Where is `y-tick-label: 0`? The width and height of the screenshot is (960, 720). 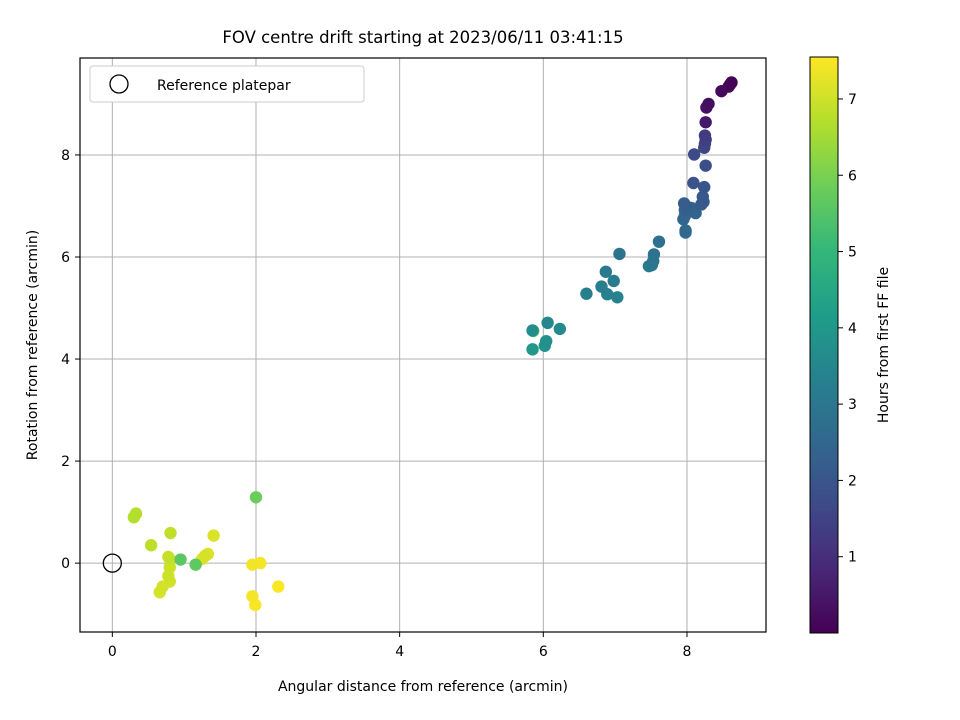 y-tick-label: 0 is located at coordinates (65, 564).